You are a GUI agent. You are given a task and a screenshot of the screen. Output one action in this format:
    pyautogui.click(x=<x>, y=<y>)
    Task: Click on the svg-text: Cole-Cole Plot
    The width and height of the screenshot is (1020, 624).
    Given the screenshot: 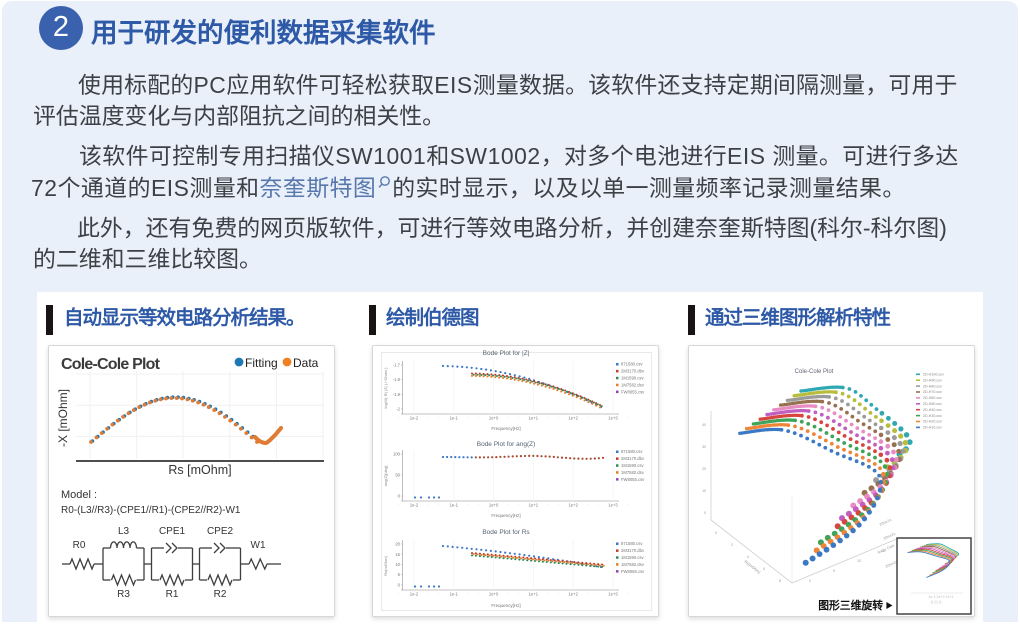 What is the action you would take?
    pyautogui.click(x=111, y=364)
    